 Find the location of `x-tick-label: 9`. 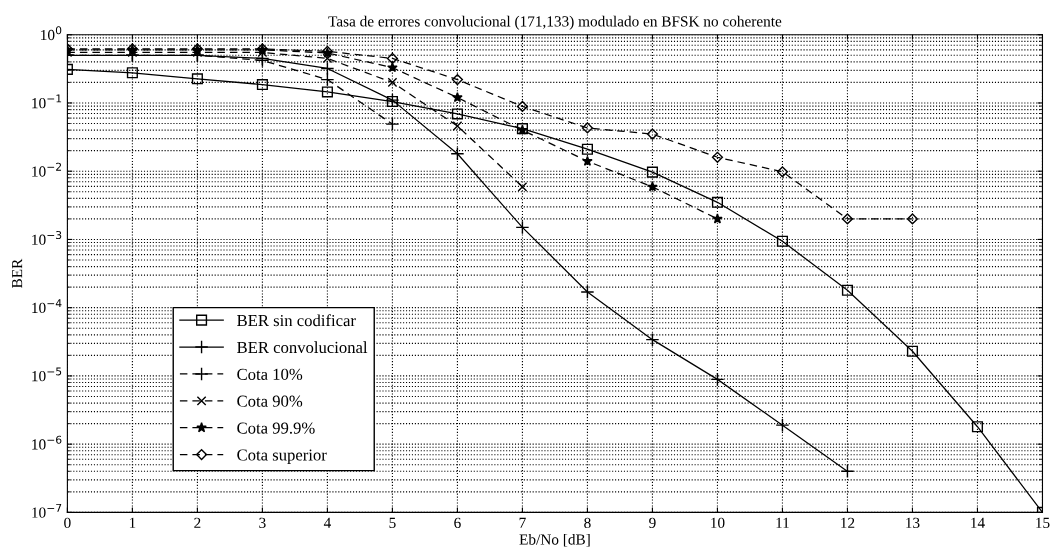

x-tick-label: 9 is located at coordinates (652, 523).